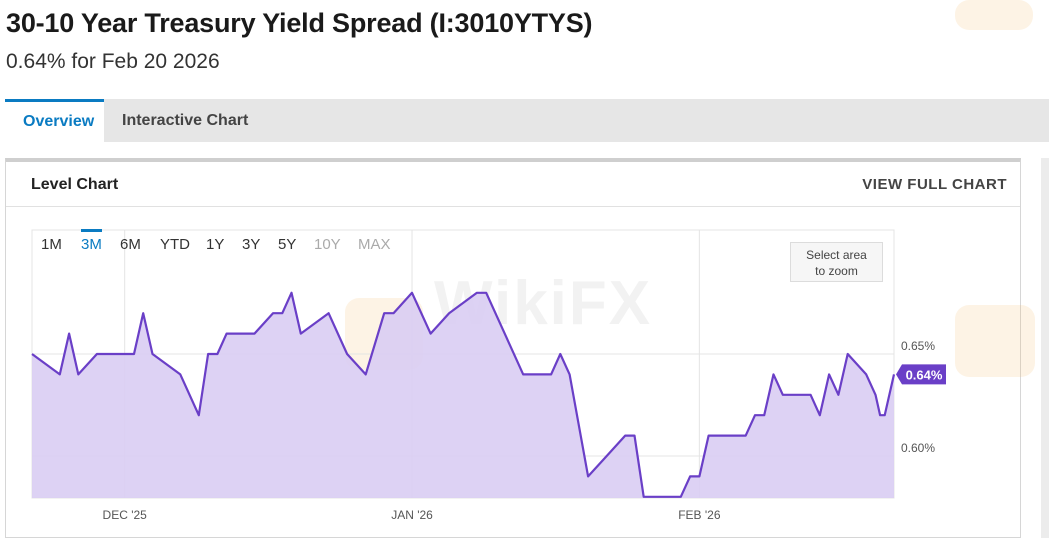 This screenshot has width=1049, height=538. Describe the element at coordinates (51, 244) in the screenshot. I see `range-1m-button: 1M` at that location.